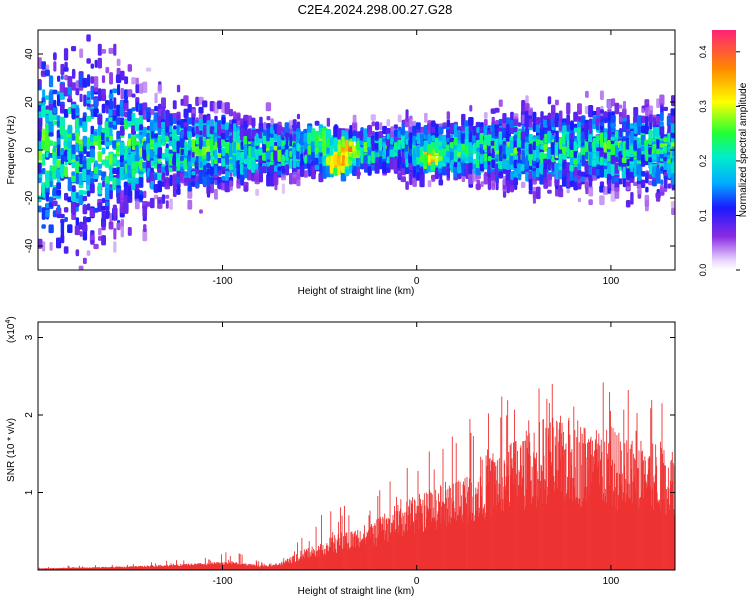 Image resolution: width=750 pixels, height=600 pixels. What do you see at coordinates (743, 149) in the screenshot?
I see `colorbar-label: Normalized spectral amplitude` at bounding box center [743, 149].